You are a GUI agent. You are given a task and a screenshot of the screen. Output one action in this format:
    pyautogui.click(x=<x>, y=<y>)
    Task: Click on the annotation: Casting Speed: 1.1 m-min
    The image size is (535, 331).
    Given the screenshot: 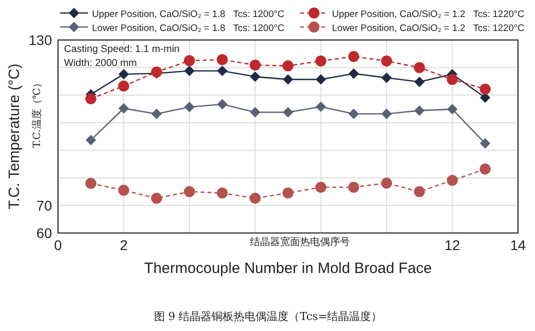 What is the action you would take?
    pyautogui.click(x=122, y=49)
    